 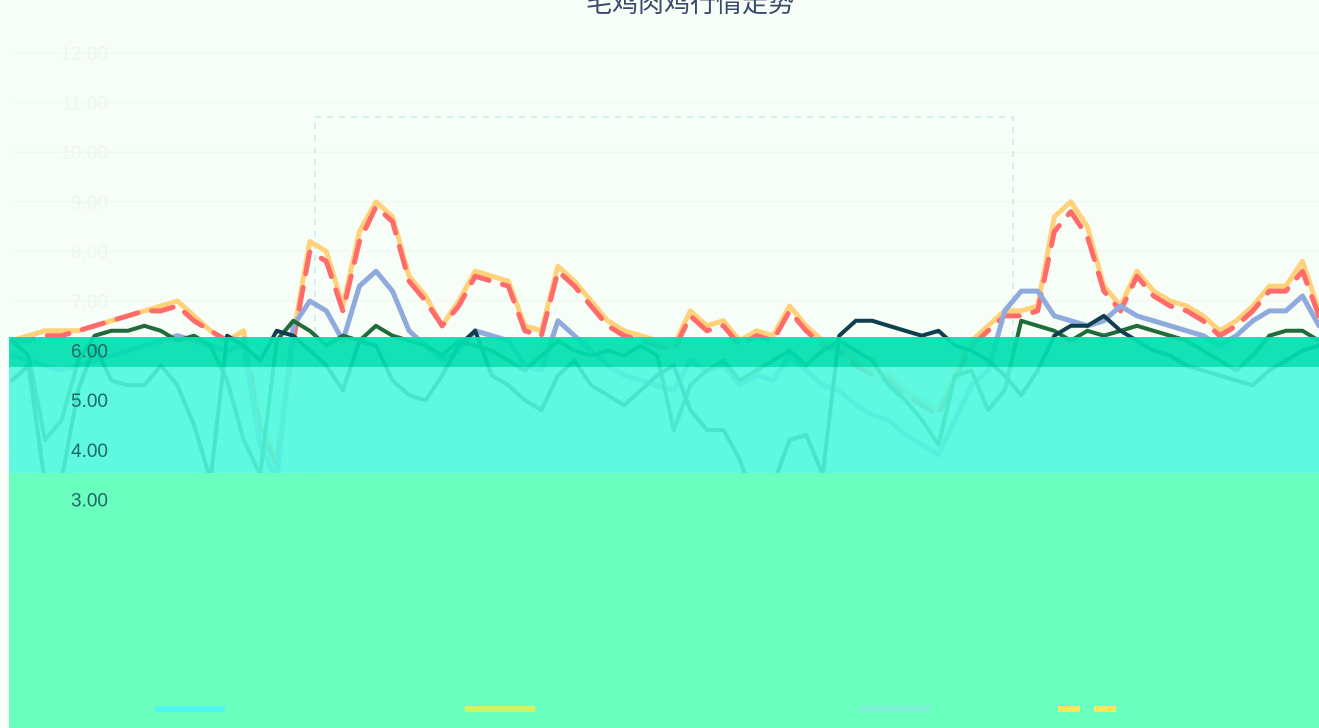 I want to click on y-tick-label: 8.00, so click(x=89, y=252).